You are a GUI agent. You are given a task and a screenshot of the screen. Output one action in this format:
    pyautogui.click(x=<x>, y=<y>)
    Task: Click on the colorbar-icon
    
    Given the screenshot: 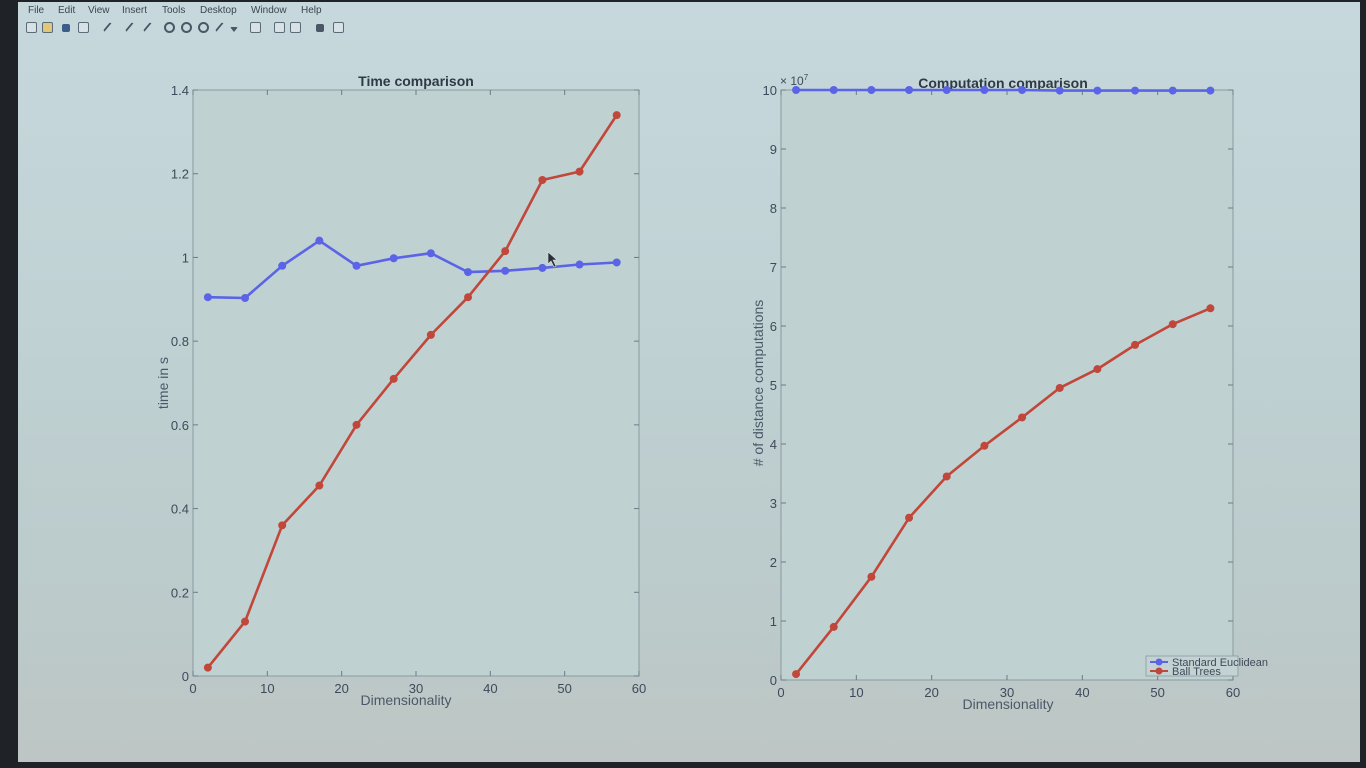 What is the action you would take?
    pyautogui.click(x=279, y=27)
    